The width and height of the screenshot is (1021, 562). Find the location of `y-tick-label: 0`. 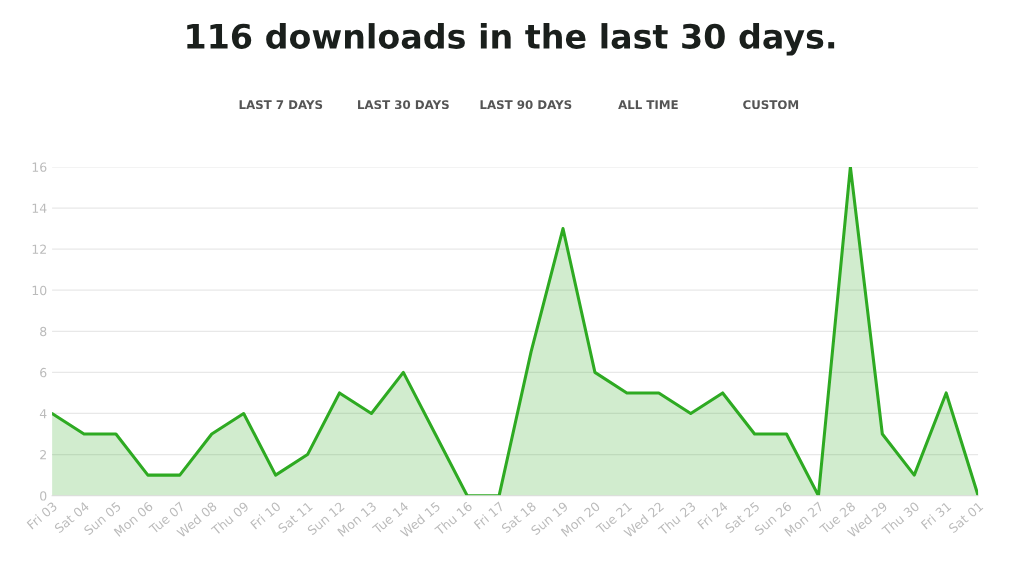

y-tick-label: 0 is located at coordinates (43, 496).